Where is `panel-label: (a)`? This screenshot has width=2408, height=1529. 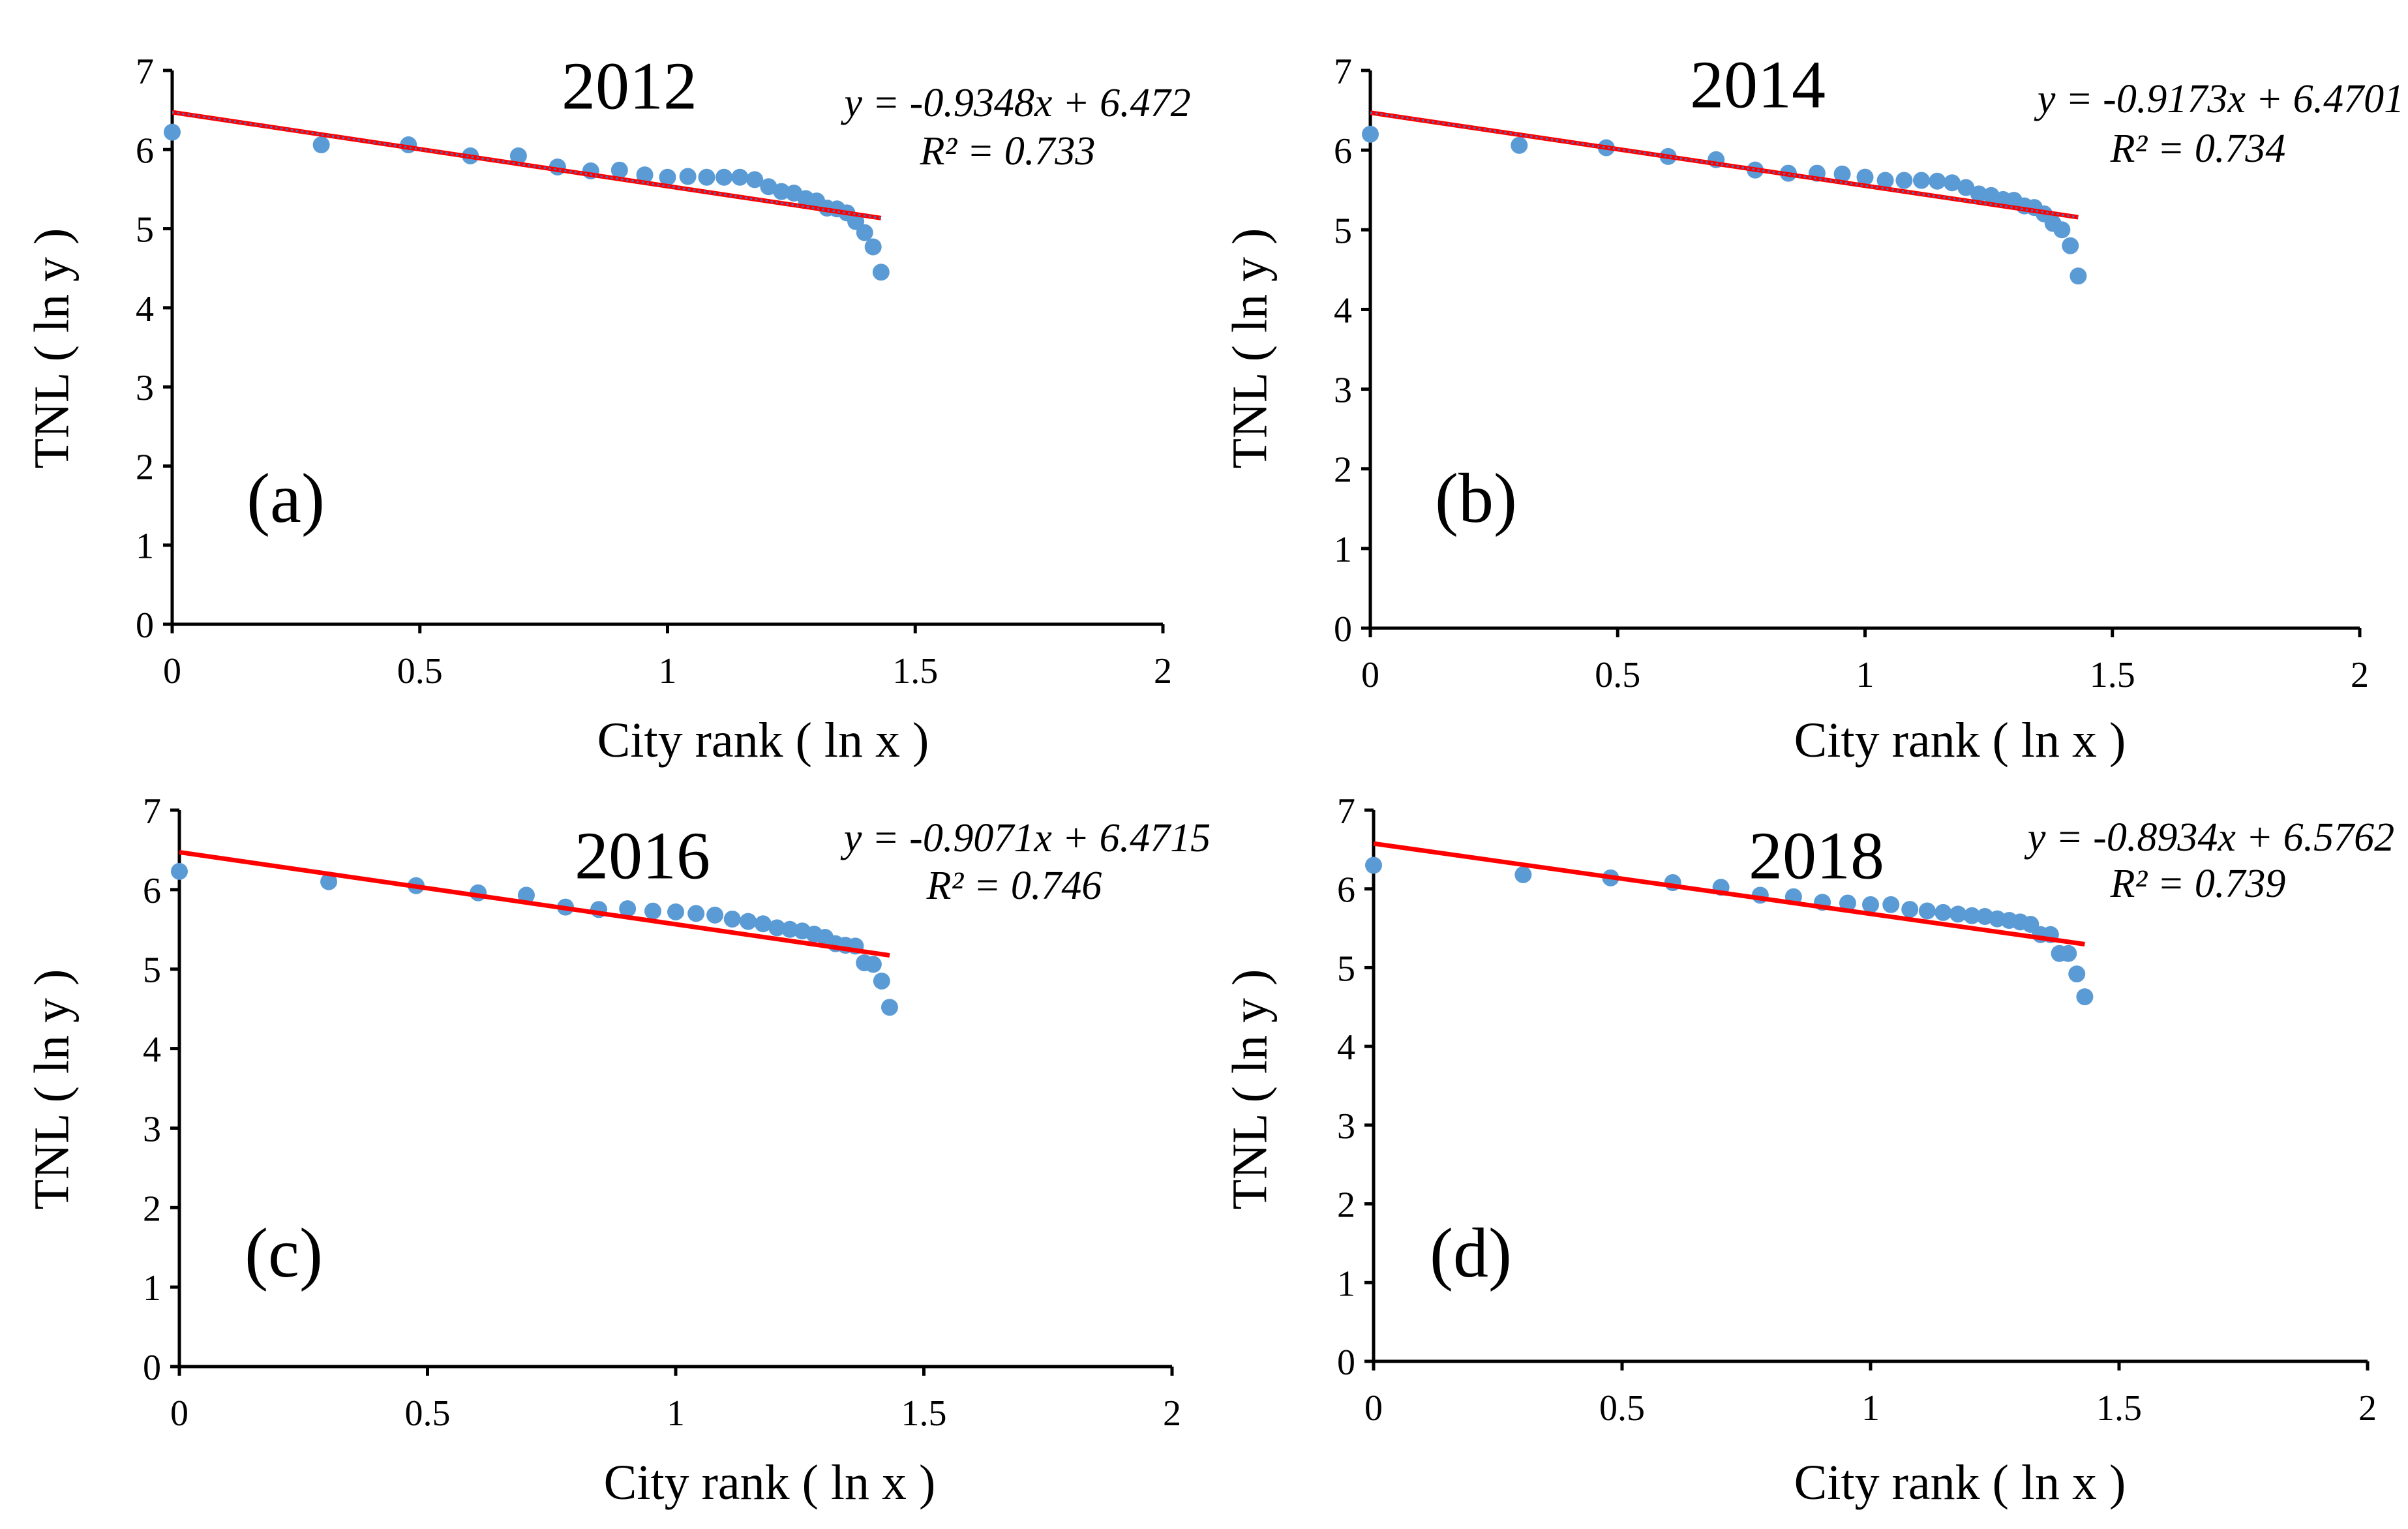
panel-label: (a) is located at coordinates (286, 498).